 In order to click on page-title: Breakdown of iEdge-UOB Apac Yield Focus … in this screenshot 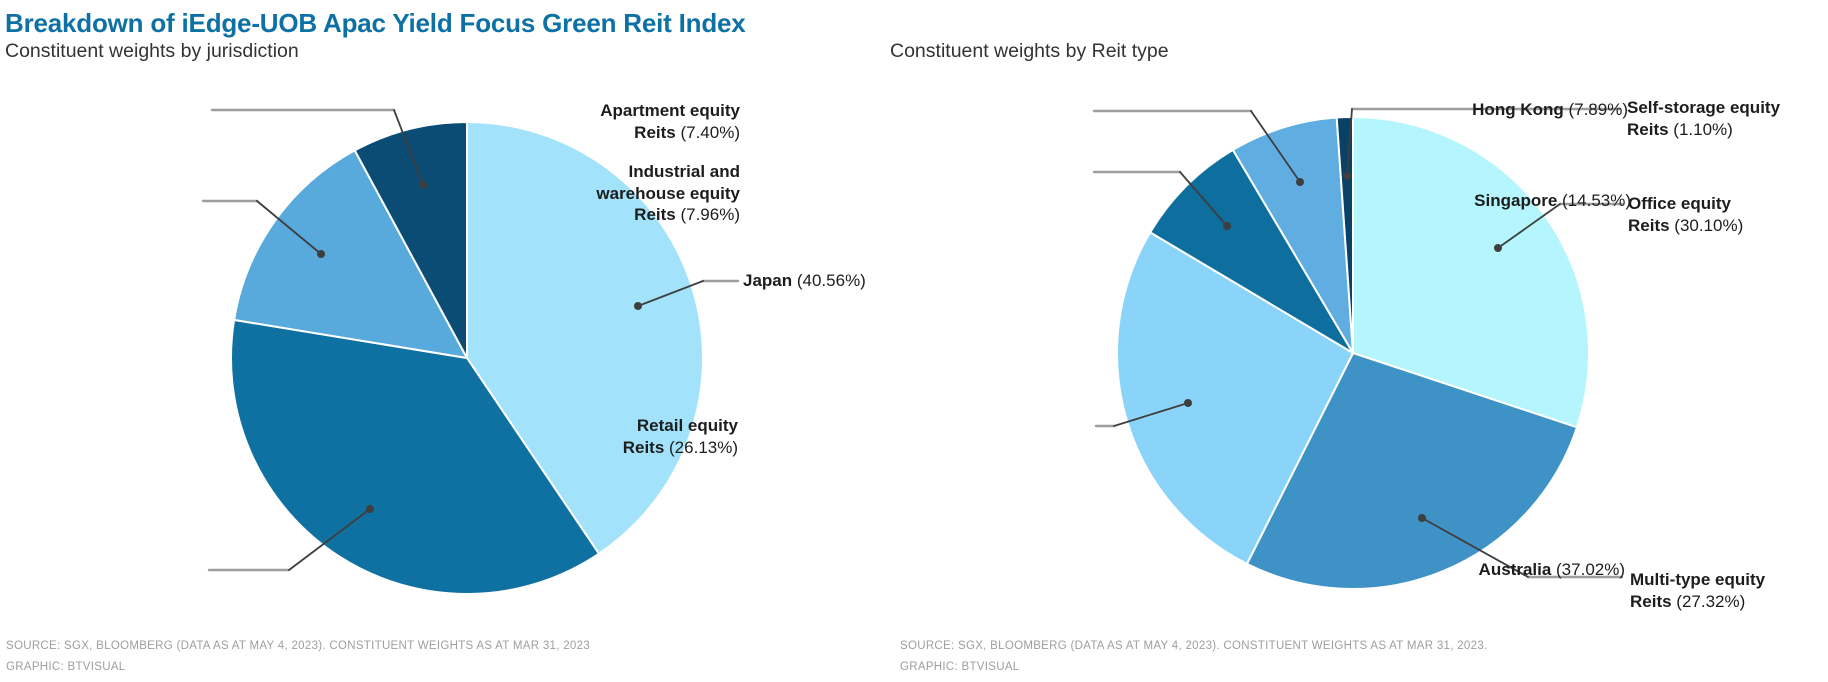, I will do `click(375, 23)`.